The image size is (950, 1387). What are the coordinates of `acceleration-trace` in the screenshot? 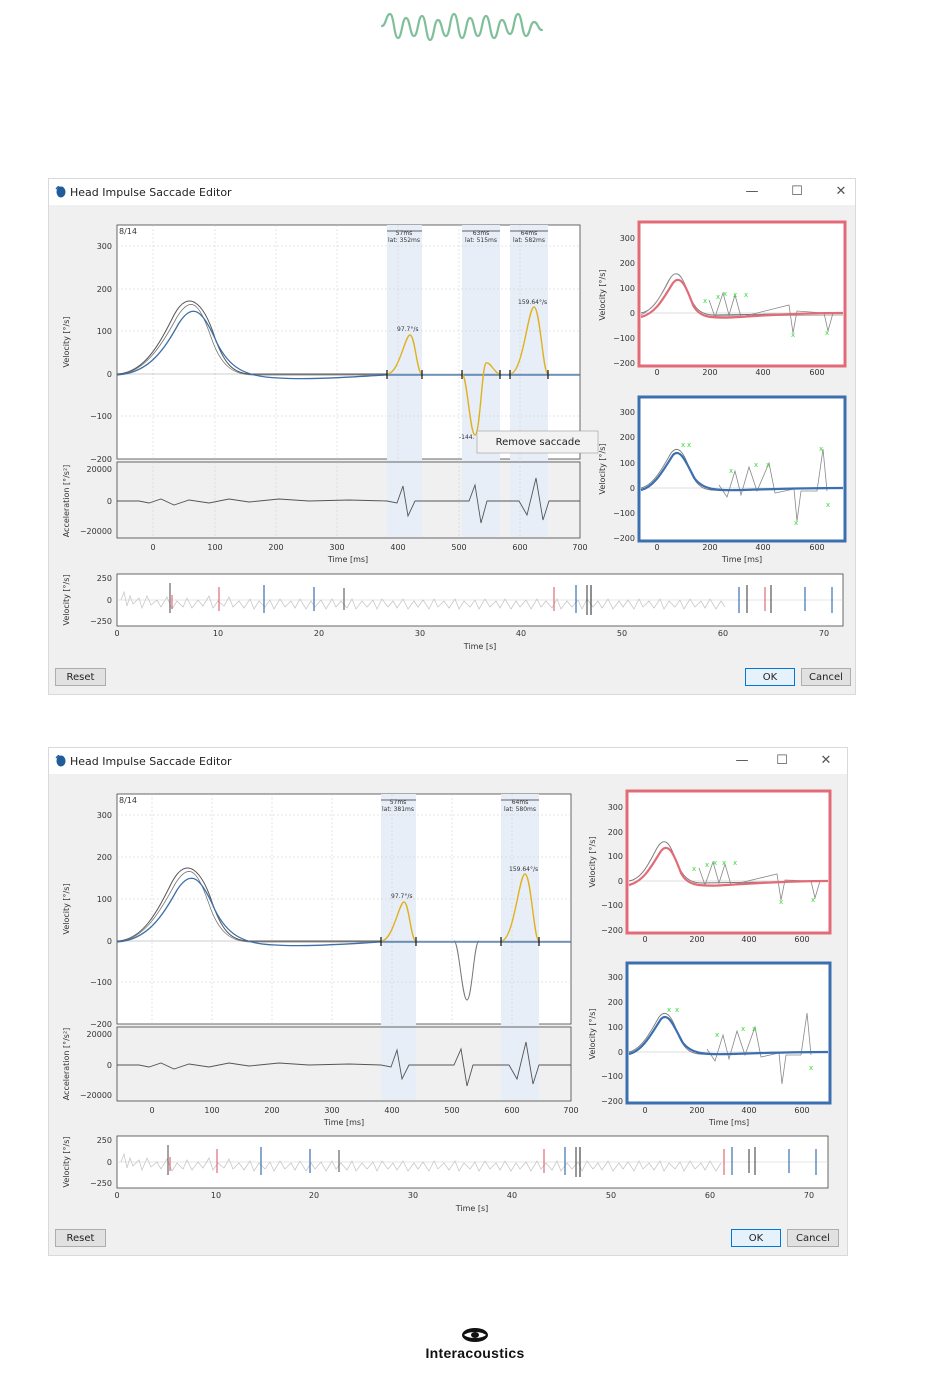 It's located at (348, 500).